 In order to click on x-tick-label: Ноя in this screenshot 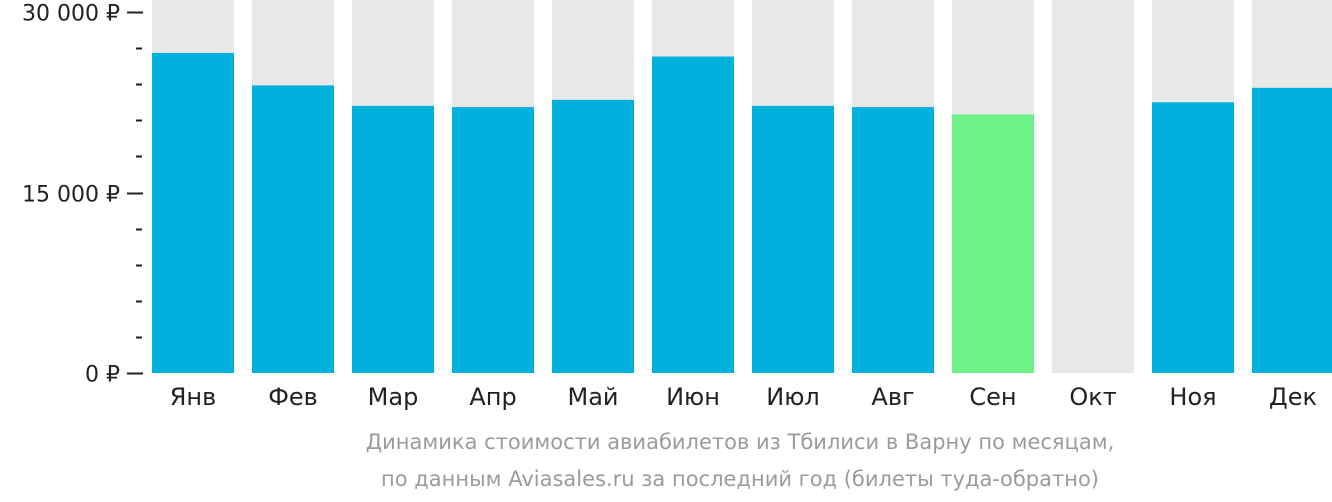, I will do `click(1192, 397)`.